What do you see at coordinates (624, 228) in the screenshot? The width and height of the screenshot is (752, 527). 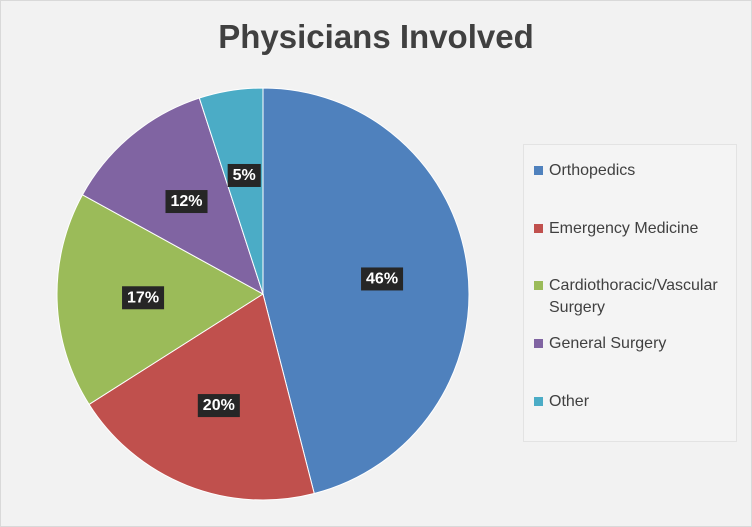 I see `legend-label-emergency-medicine: Emergency Medicine` at bounding box center [624, 228].